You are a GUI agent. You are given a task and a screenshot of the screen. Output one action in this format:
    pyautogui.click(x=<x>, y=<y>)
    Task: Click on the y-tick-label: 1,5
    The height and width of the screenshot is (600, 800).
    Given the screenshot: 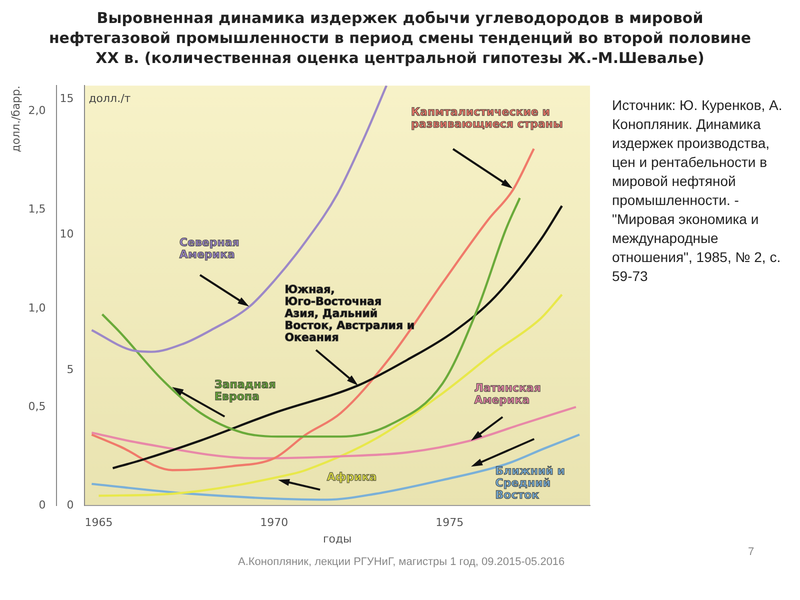 What is the action you would take?
    pyautogui.click(x=37, y=209)
    